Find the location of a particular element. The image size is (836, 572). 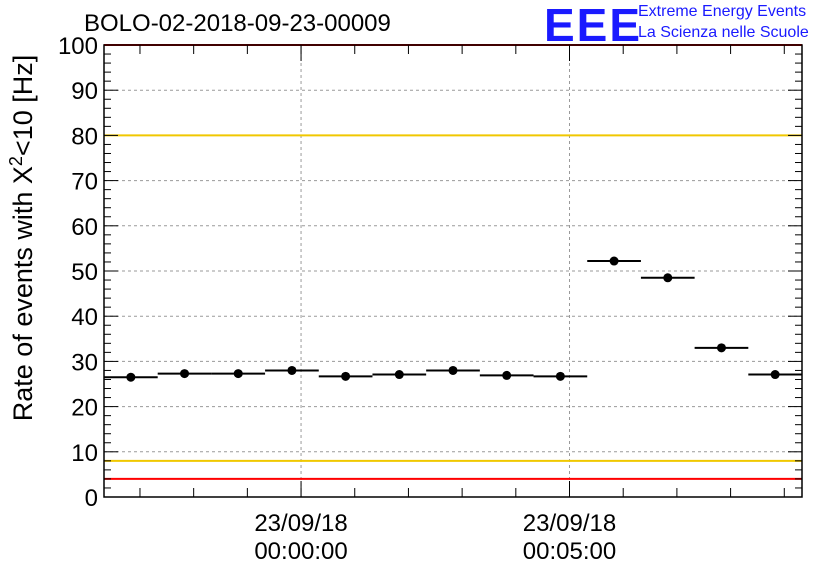

y-axis-label: Rate of events with X2<10 [Hz] is located at coordinates (22, 238).